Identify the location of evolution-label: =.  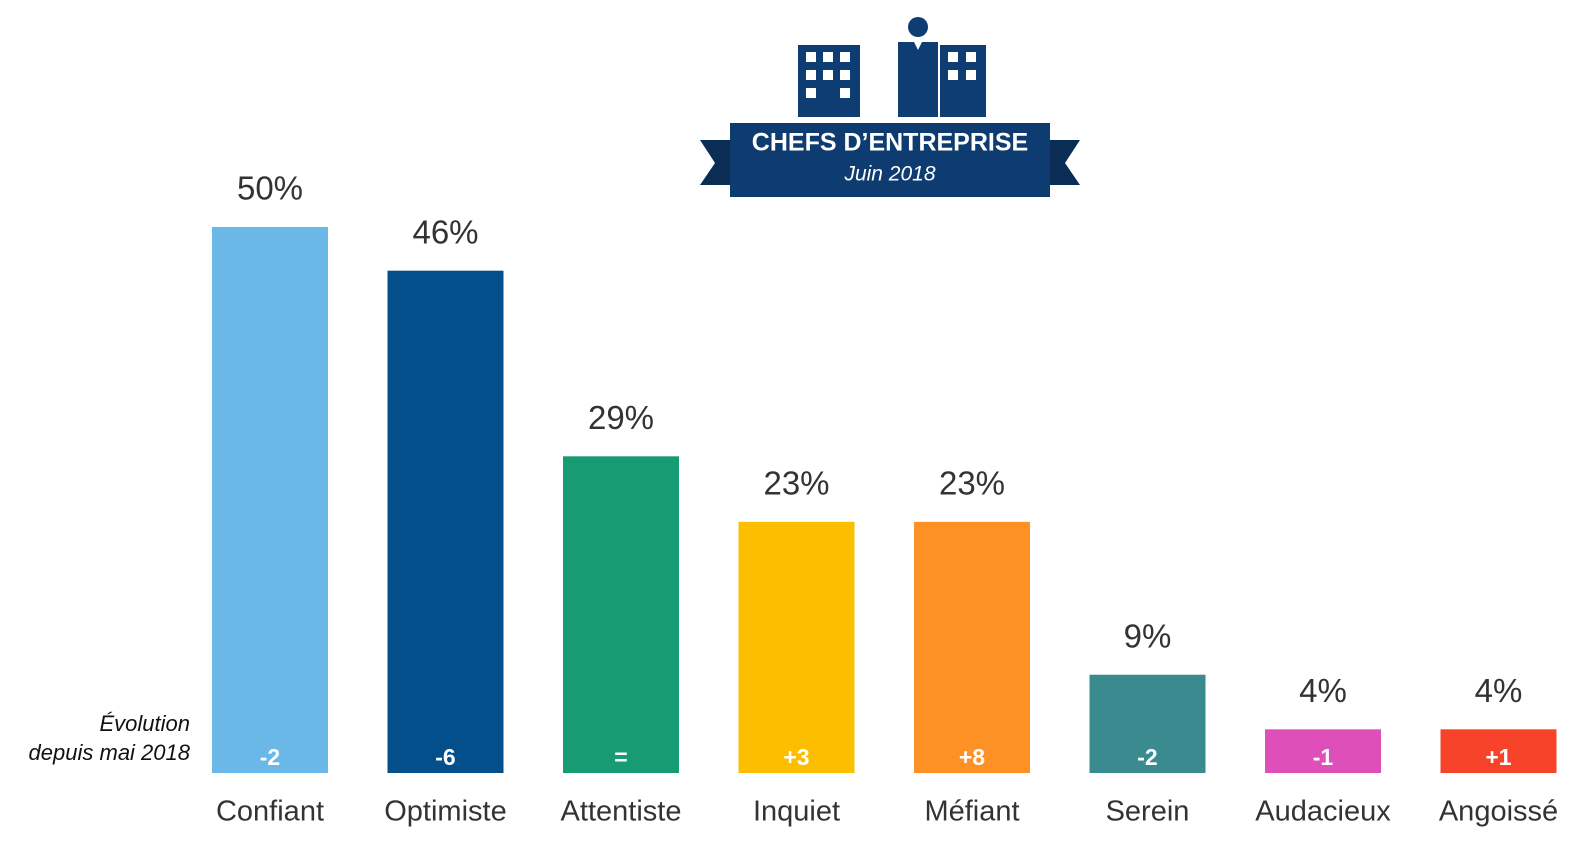
(620, 757).